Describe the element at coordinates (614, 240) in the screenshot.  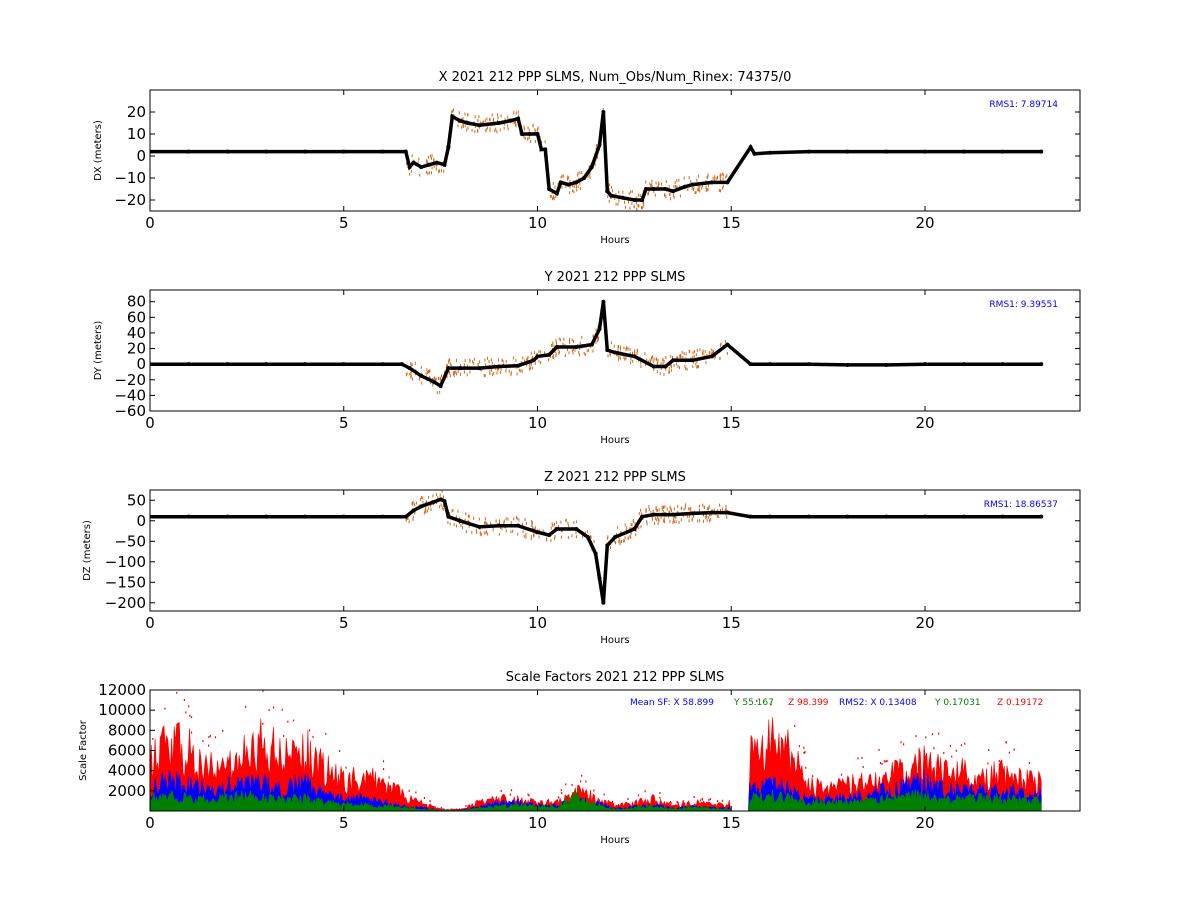
I see `x-axis-label: Hours` at that location.